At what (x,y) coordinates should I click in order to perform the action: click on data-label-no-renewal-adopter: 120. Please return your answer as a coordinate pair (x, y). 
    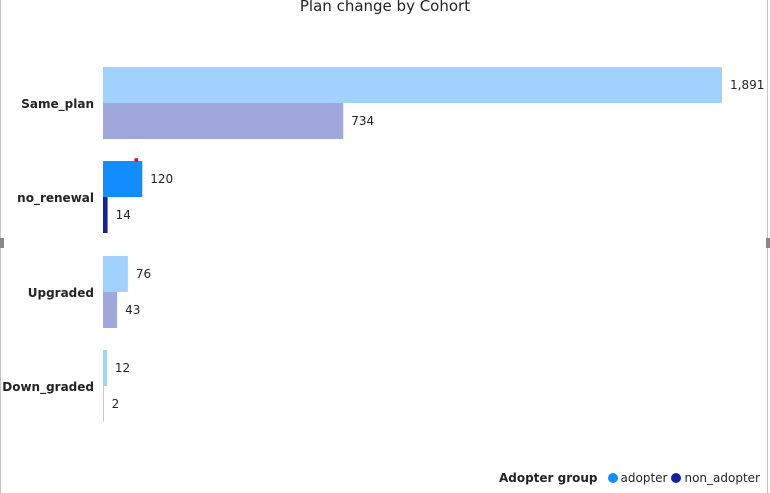
    Looking at the image, I should click on (161, 179).